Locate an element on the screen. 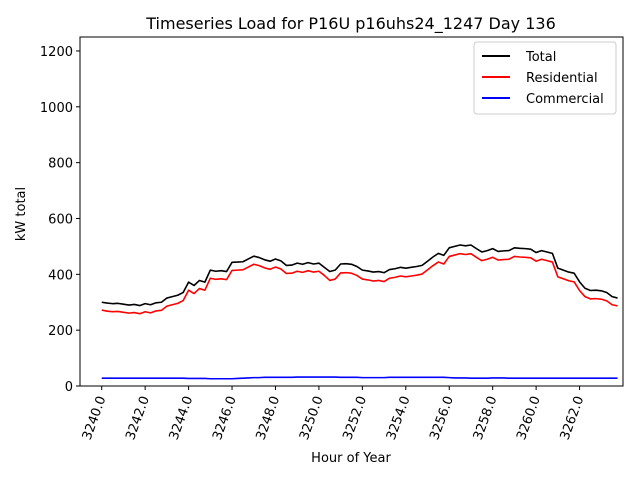  series-line-commercial is located at coordinates (359, 378).